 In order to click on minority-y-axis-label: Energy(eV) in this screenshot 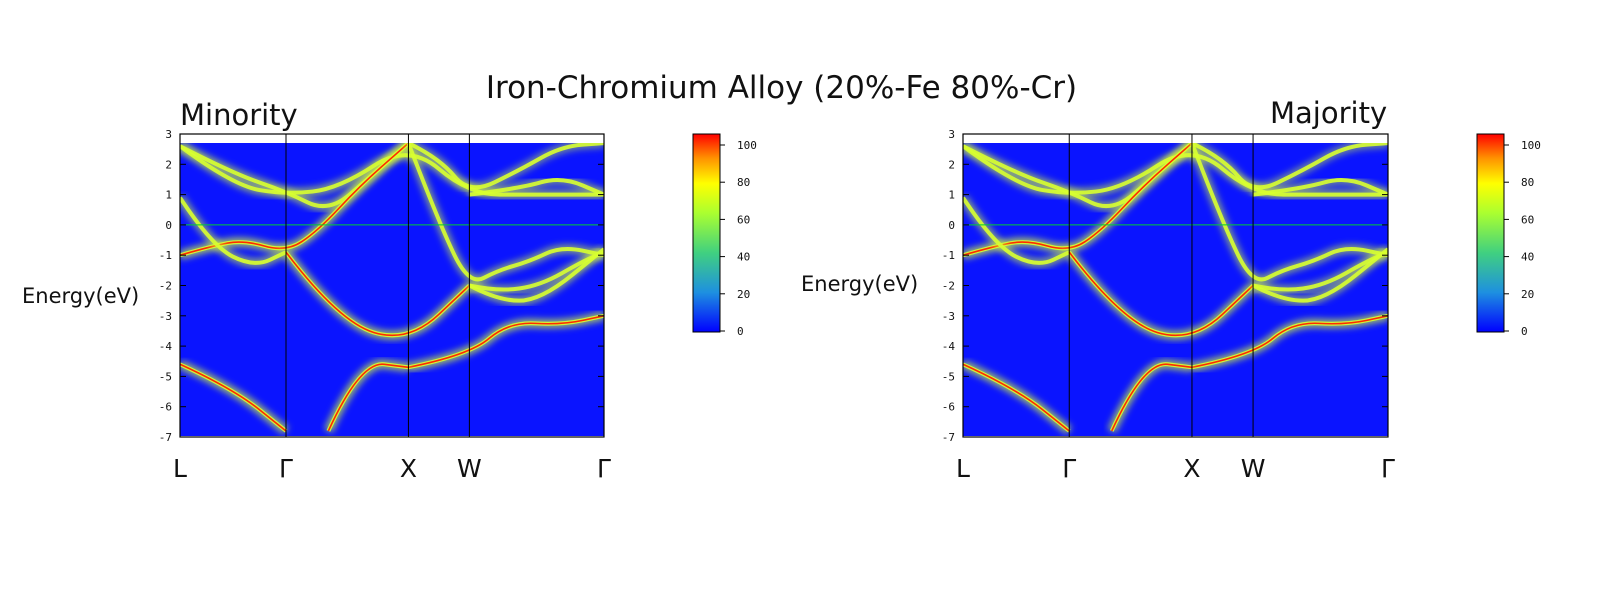, I will do `click(81, 296)`.